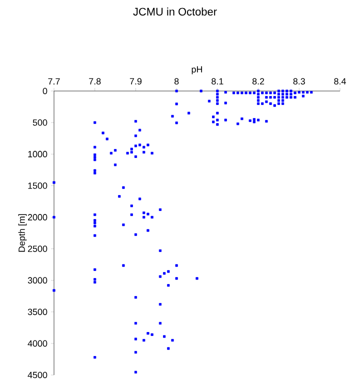 This screenshot has width=350, height=384. What do you see at coordinates (38, 312) in the screenshot?
I see `y-tick-label: 3500` at bounding box center [38, 312].